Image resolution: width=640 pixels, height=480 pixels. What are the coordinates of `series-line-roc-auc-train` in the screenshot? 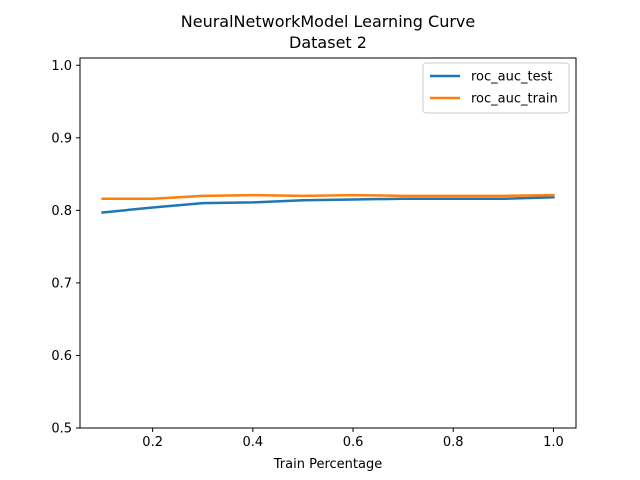 It's located at (328, 196).